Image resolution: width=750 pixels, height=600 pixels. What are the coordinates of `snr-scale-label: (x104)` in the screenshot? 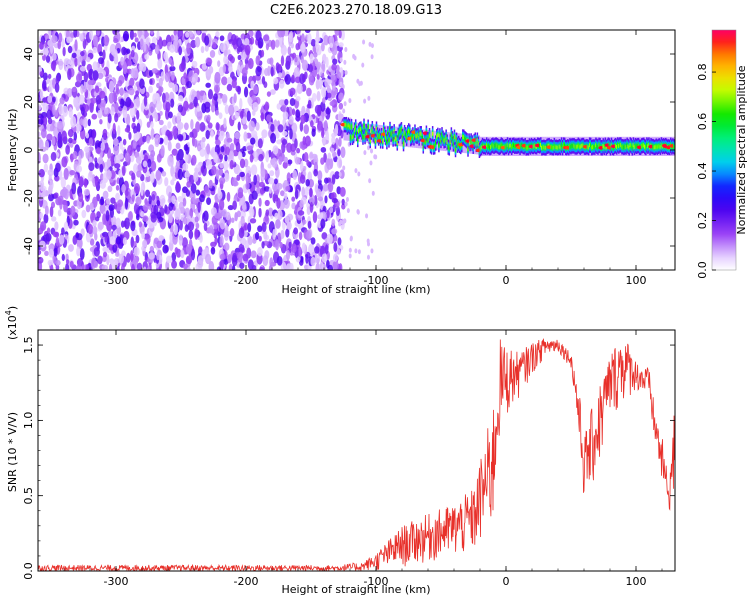 It's located at (11, 323).